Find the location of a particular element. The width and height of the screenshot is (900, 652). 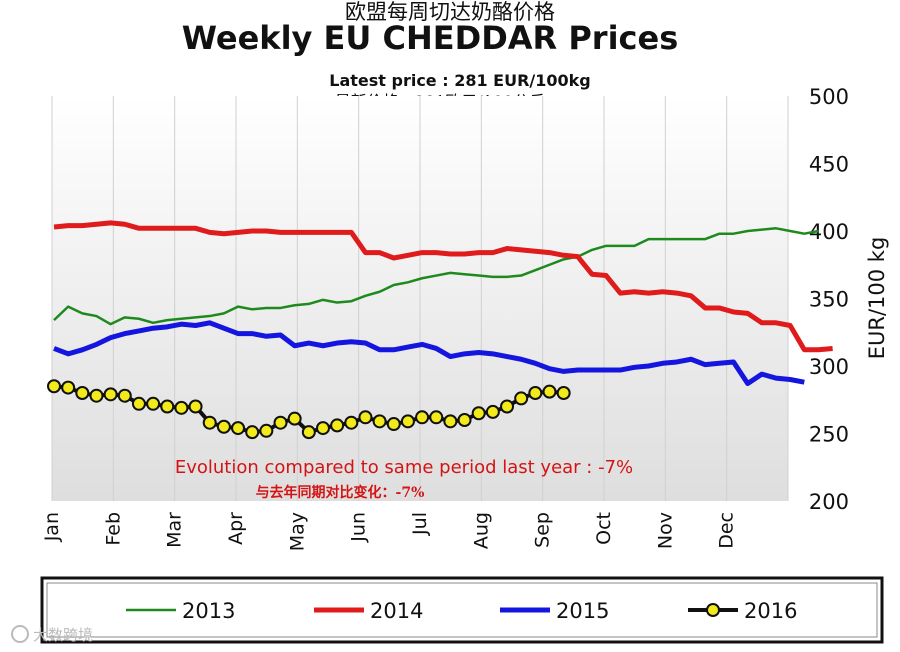

month-label: Mar is located at coordinates (175, 530).